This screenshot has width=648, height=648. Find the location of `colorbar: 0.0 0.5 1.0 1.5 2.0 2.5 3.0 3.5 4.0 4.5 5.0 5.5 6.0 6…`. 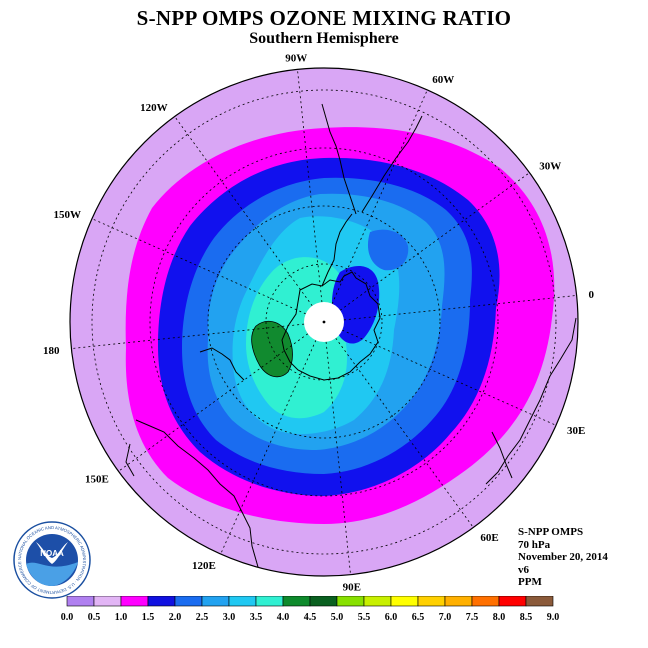

colorbar: 0.0 0.5 1.0 1.5 2.0 2.5 3.0 3.5 4.0 4.5 5.0 5.5 6.0 6… is located at coordinates (310, 609).